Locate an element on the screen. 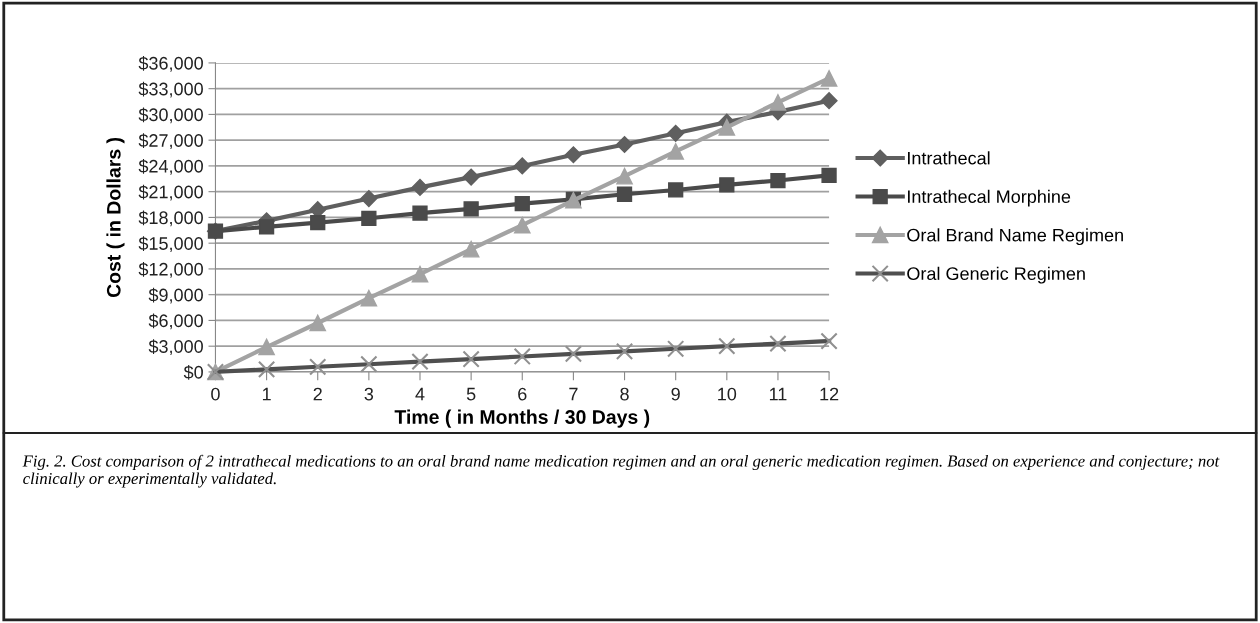 This screenshot has width=1260, height=623. y-tick-label: $9,000 is located at coordinates (175, 295).